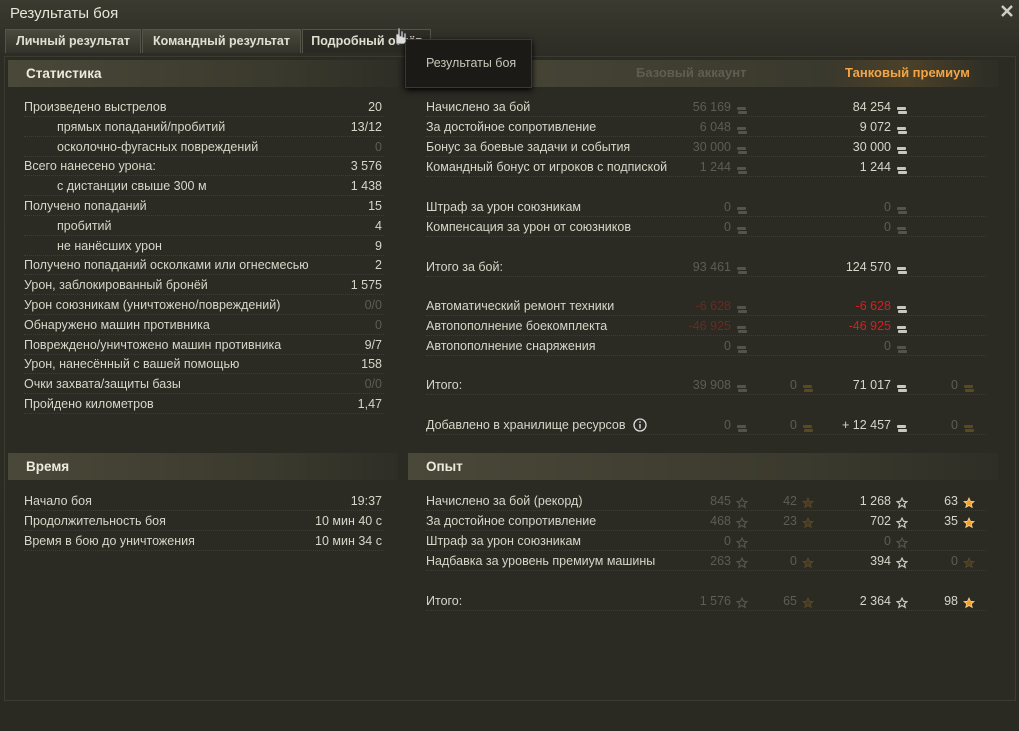 The height and width of the screenshot is (731, 1019). I want to click on section-title: Опыт, so click(444, 466).